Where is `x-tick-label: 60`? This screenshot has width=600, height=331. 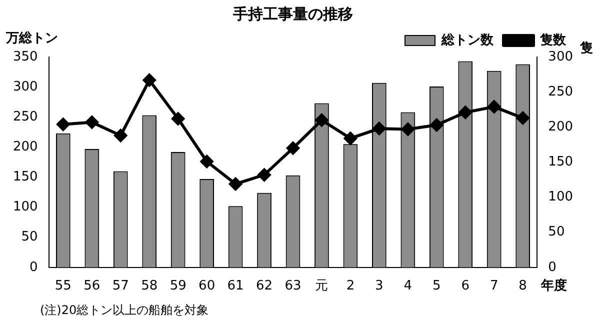 x-tick-label: 60 is located at coordinates (207, 286).